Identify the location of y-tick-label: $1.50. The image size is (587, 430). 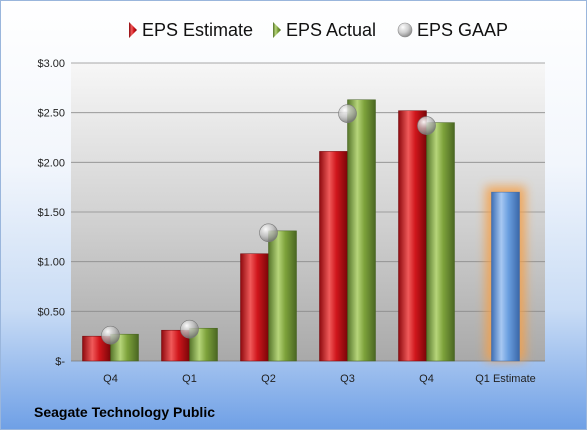
(51, 213).